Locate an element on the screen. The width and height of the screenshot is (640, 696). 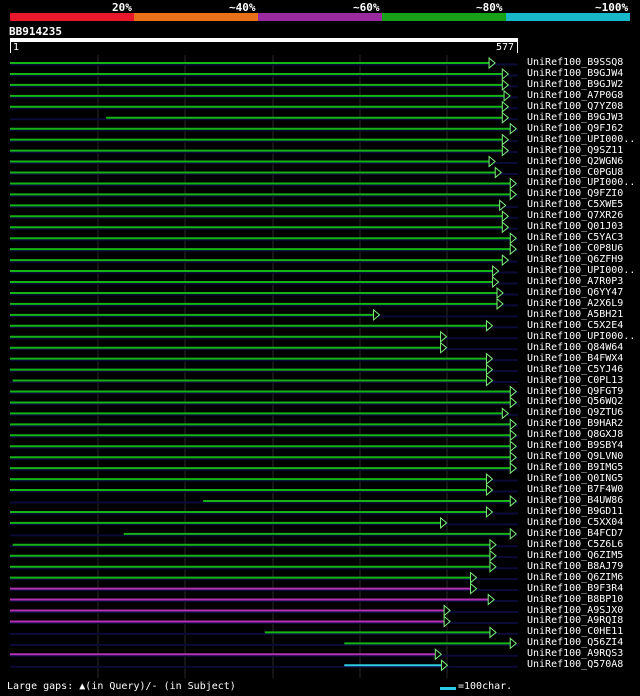
scale-label-20: 20% is located at coordinates (122, 7).